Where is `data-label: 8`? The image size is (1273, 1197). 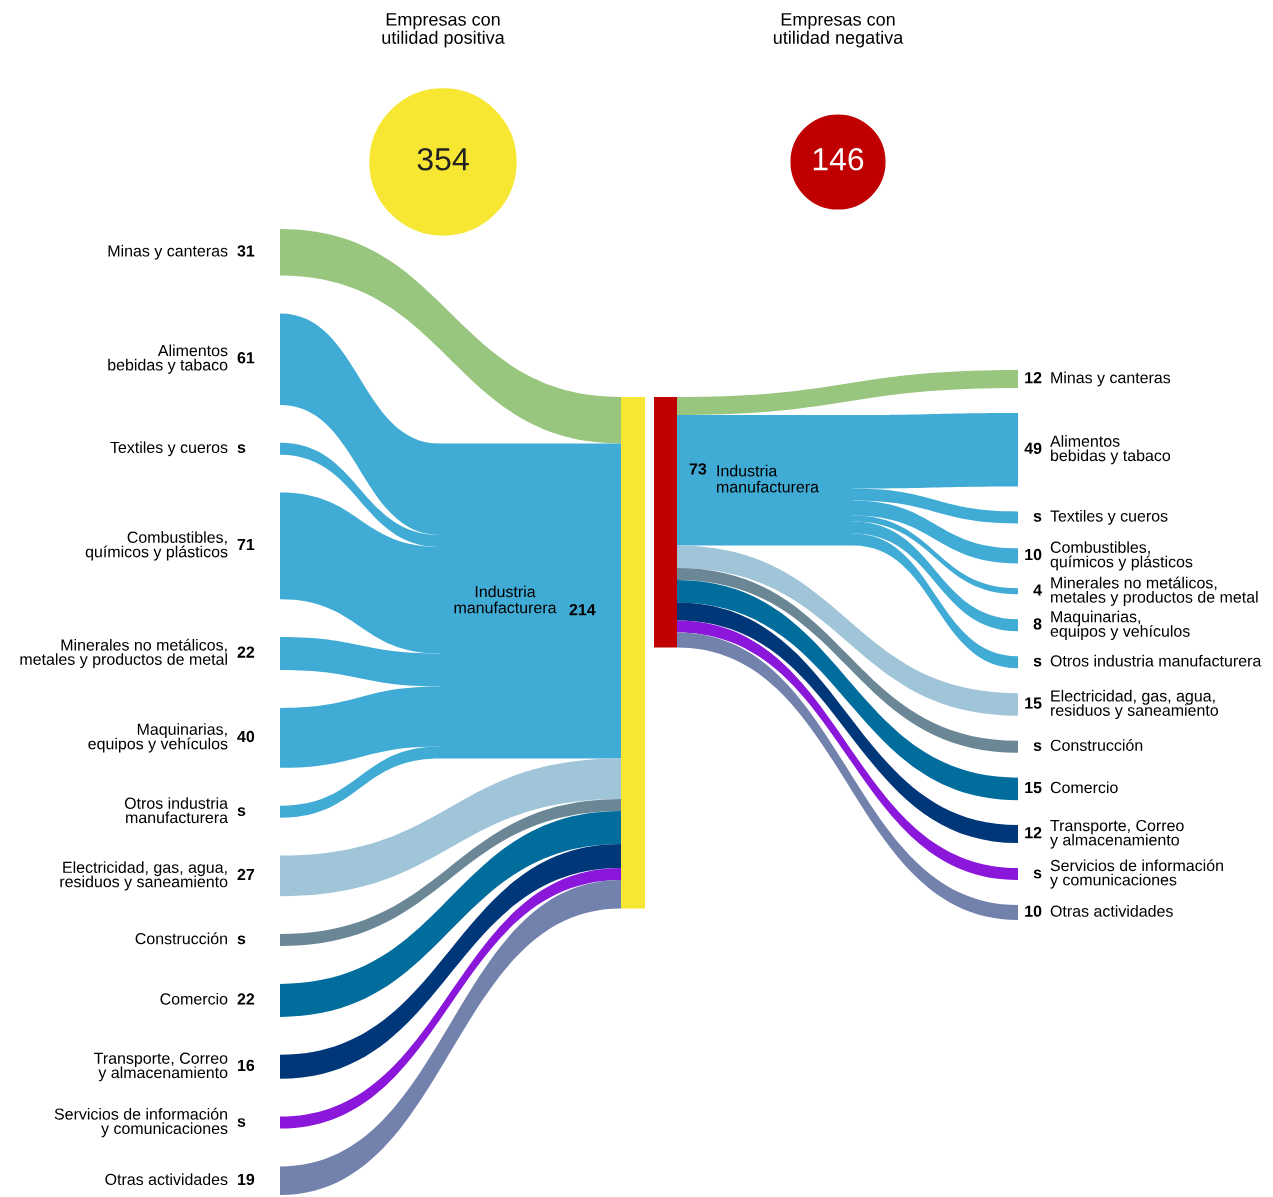
data-label: 8 is located at coordinates (1037, 624).